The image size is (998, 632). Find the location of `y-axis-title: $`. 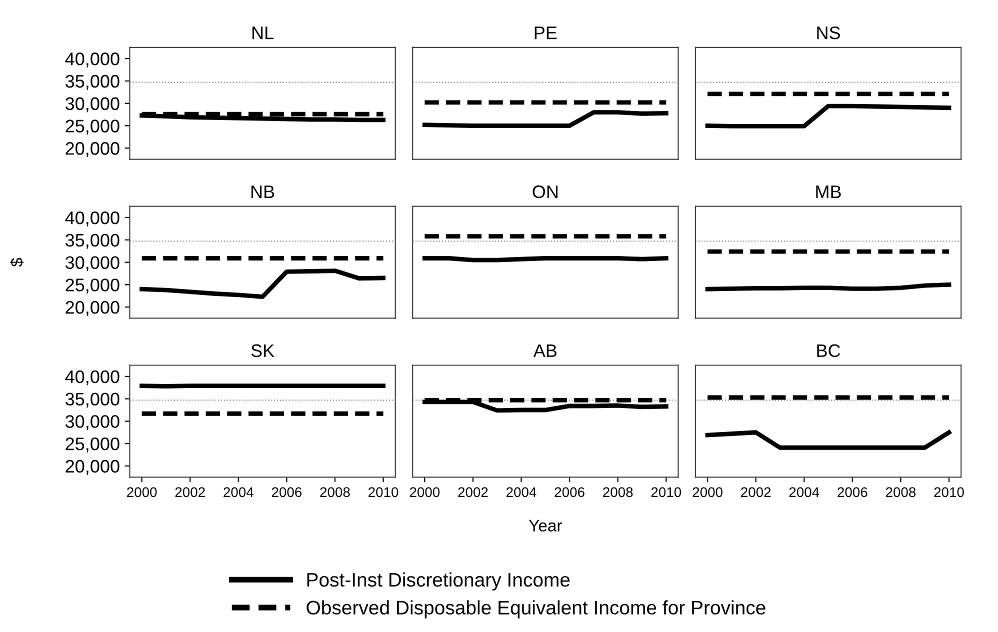

y-axis-title: $ is located at coordinates (17, 262).